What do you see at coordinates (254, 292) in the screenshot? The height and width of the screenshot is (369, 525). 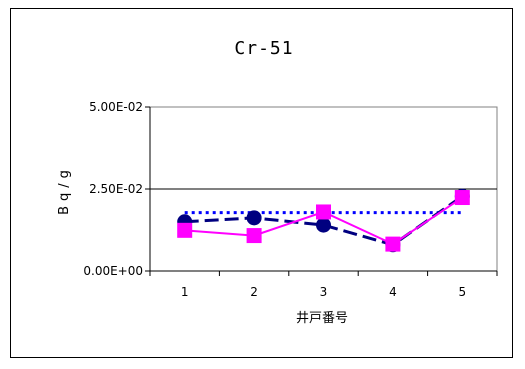 I see `x-tick-label: 2` at bounding box center [254, 292].